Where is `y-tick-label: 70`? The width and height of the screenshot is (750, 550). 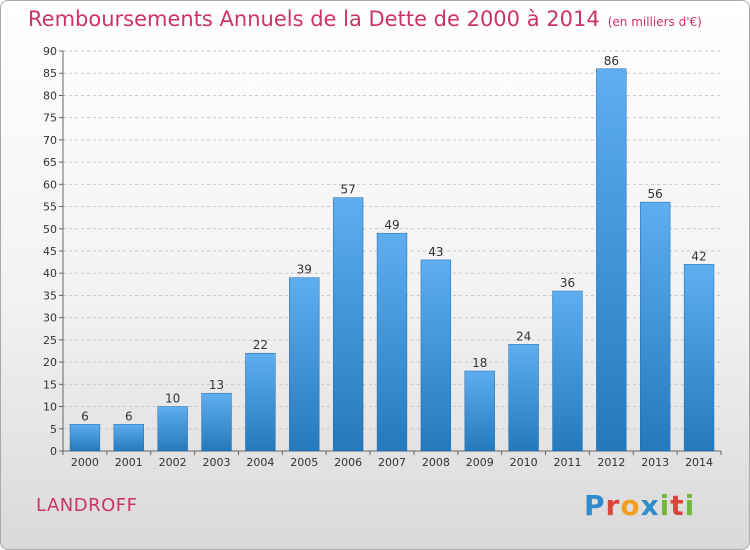 y-tick-label: 70 is located at coordinates (50, 140).